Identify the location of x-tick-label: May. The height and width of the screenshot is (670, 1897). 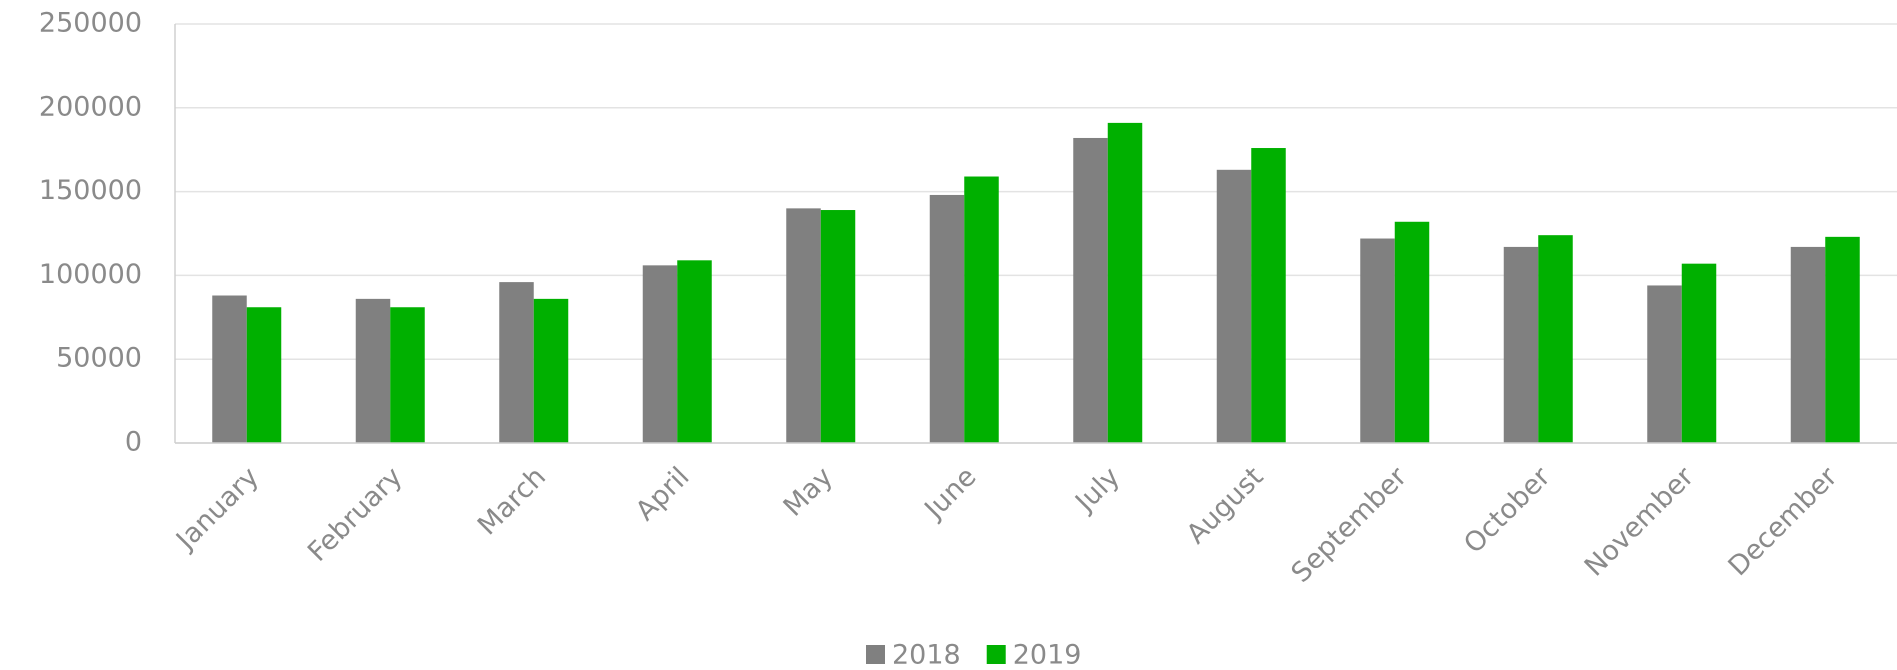
(808, 491).